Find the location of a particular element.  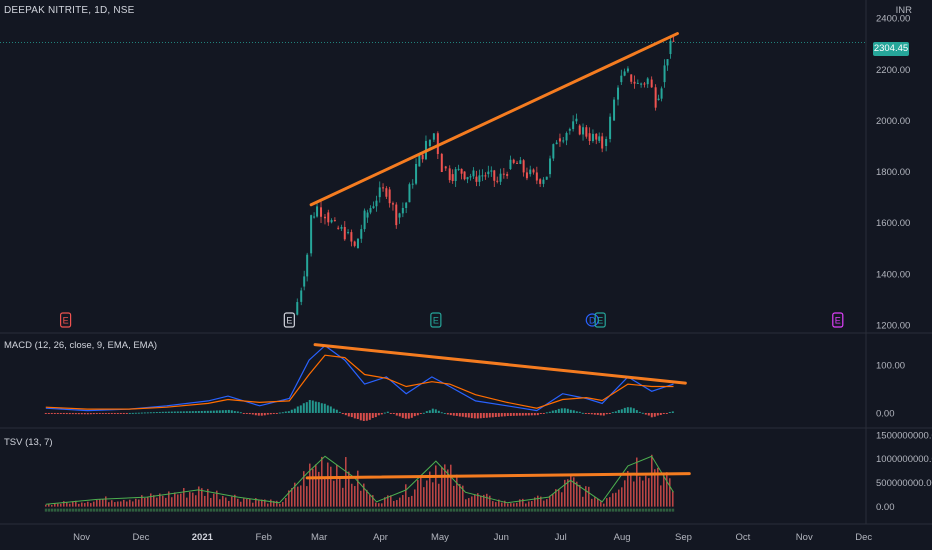

macd-trendline is located at coordinates (500, 364).